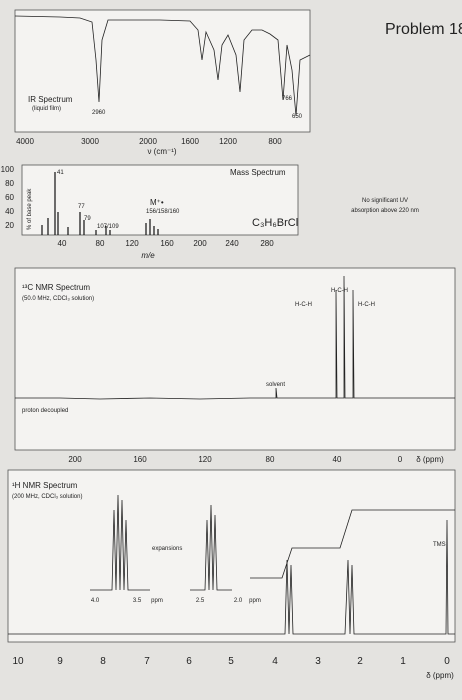 The image size is (462, 700). What do you see at coordinates (205, 459) in the screenshot?
I see `c13-tick-label: 120` at bounding box center [205, 459].